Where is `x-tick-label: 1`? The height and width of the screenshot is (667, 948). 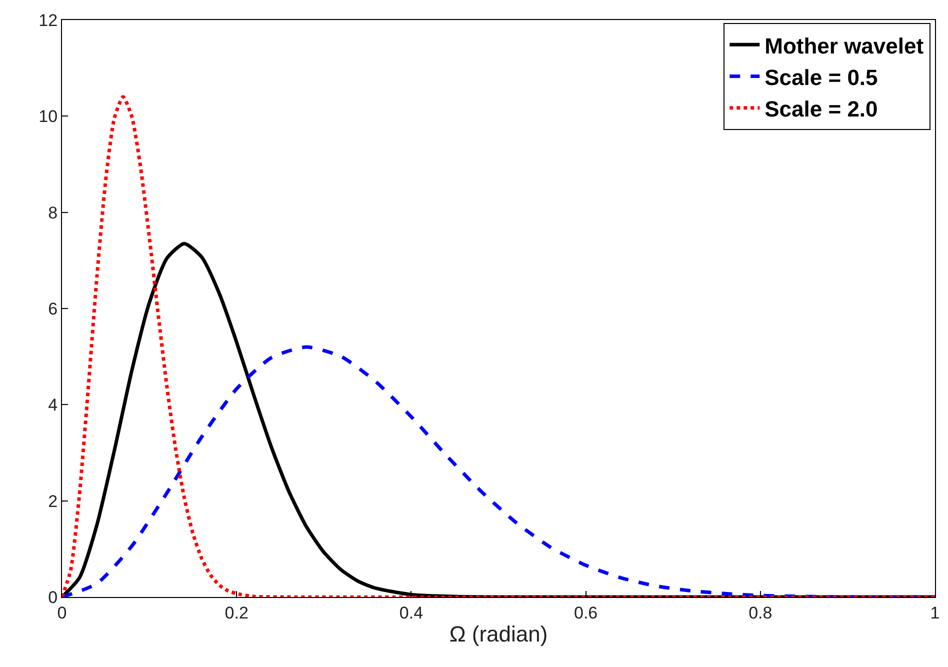 x-tick-label: 1 is located at coordinates (935, 612).